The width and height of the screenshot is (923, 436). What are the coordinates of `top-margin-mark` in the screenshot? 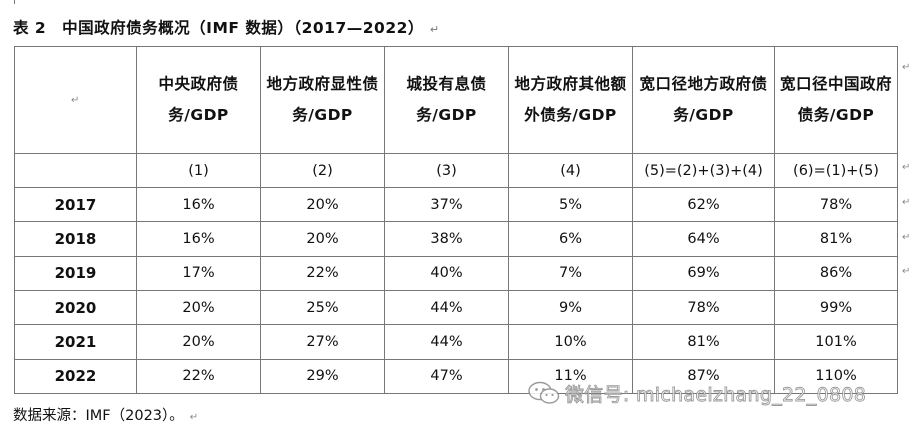 It's located at (17, 2).